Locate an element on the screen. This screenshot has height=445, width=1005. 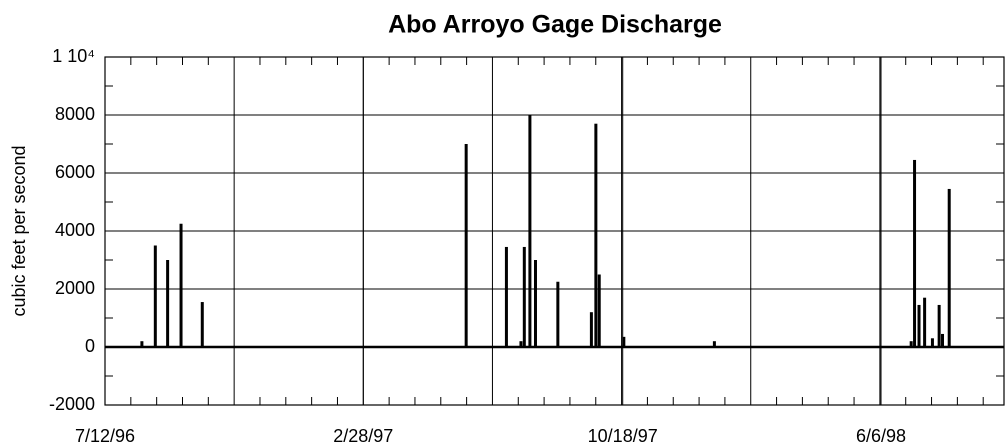
x-tick-label: 6/6/98 is located at coordinates (881, 435).